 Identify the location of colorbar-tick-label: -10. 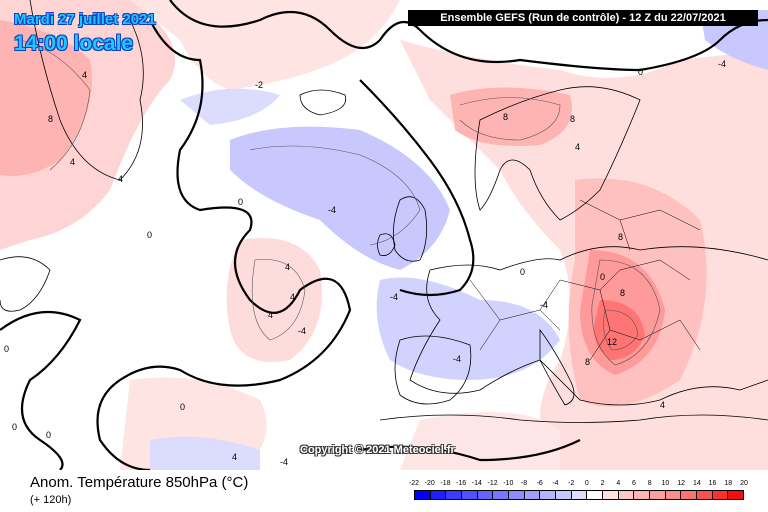
(508, 483).